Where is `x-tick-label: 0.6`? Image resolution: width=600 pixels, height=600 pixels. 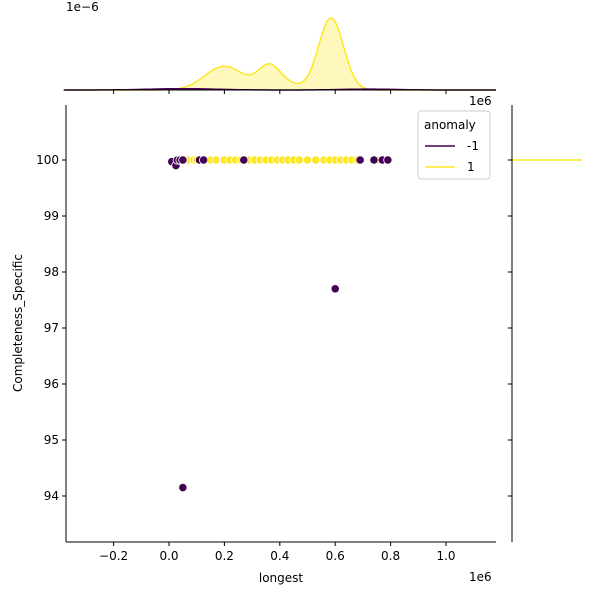
x-tick-label: 0.6 is located at coordinates (335, 556).